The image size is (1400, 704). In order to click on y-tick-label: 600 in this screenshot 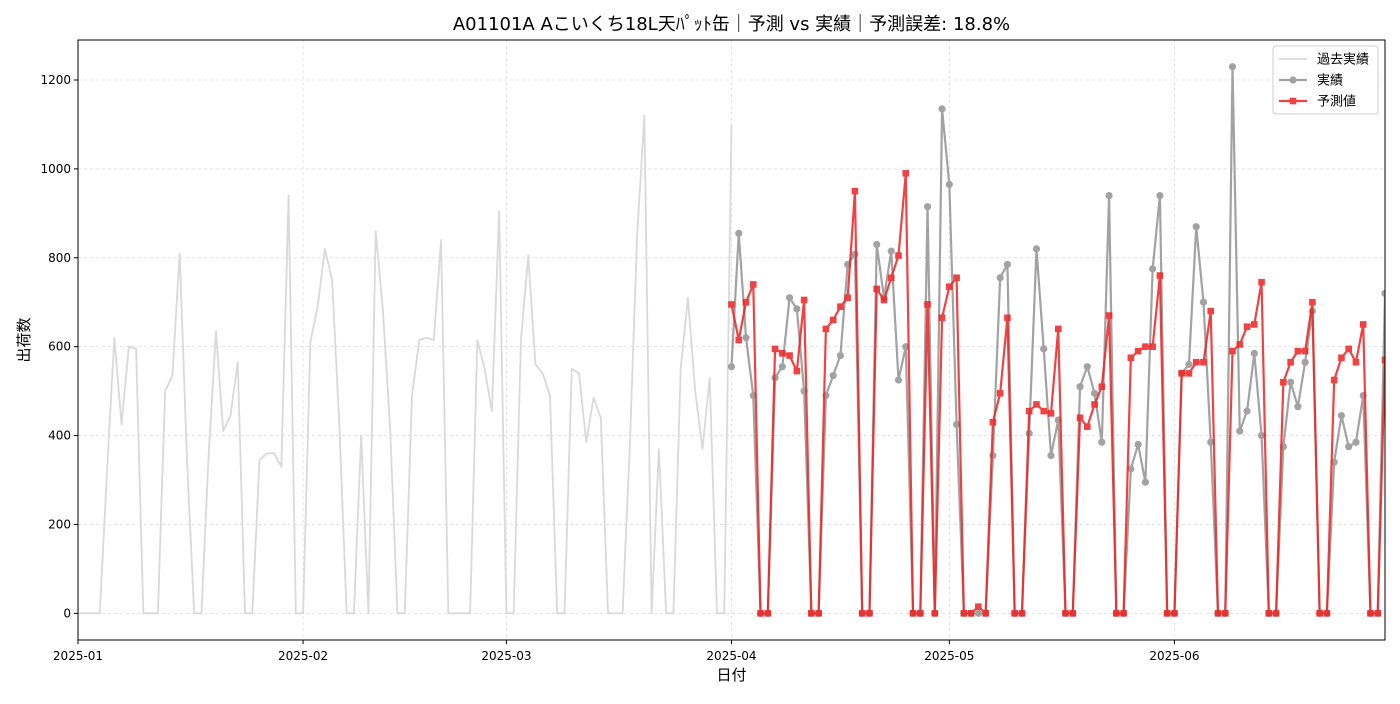, I will do `click(59, 347)`.